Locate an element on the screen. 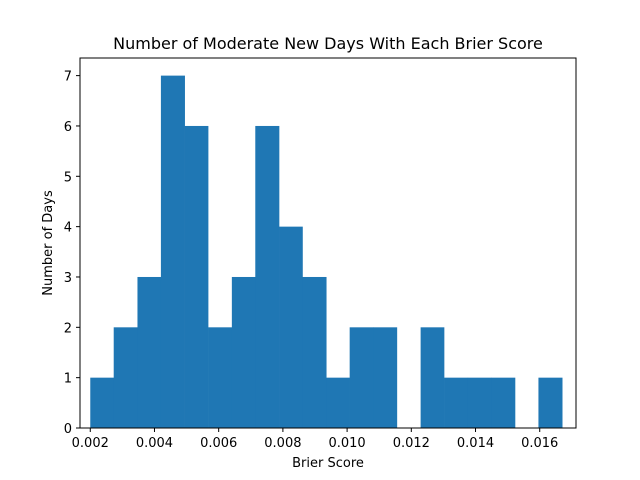  x-tick-label-0: 0.002 is located at coordinates (90, 443).